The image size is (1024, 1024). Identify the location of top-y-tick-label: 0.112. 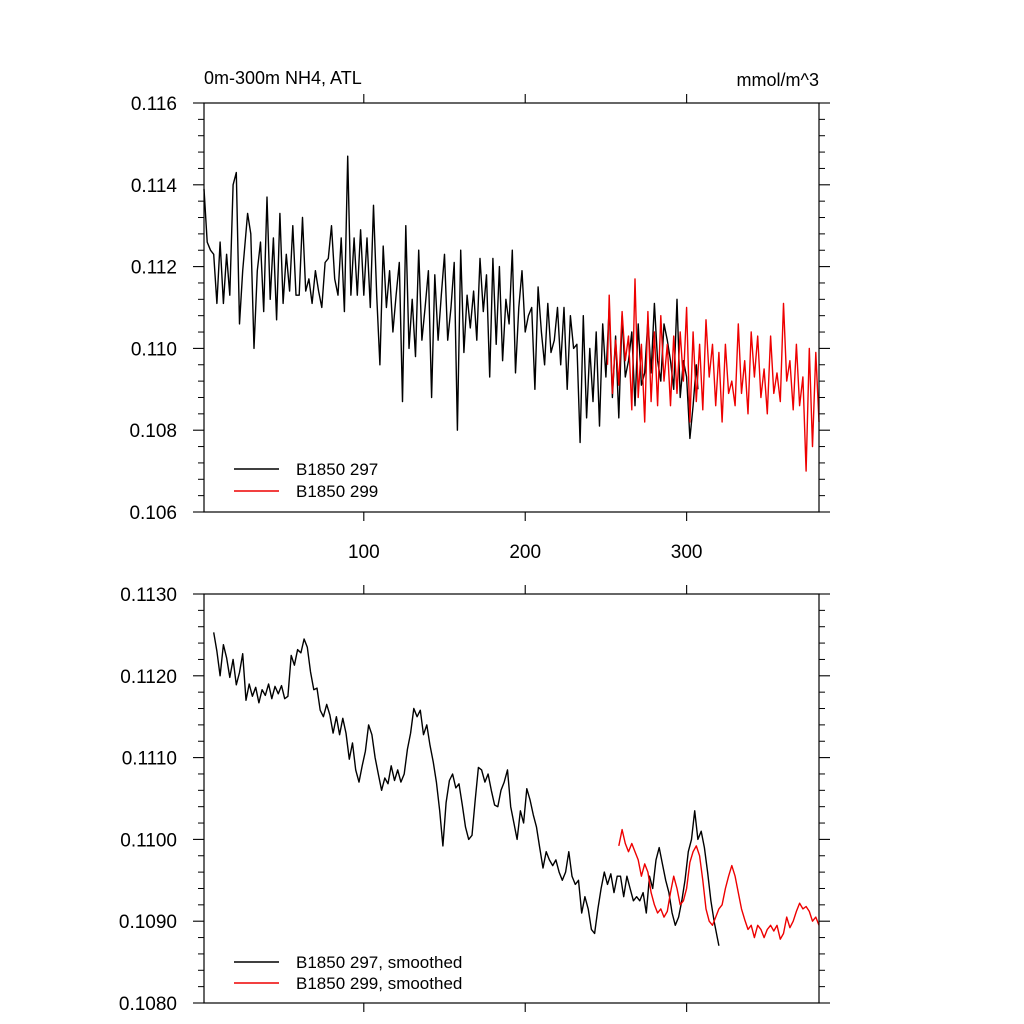
(154, 268).